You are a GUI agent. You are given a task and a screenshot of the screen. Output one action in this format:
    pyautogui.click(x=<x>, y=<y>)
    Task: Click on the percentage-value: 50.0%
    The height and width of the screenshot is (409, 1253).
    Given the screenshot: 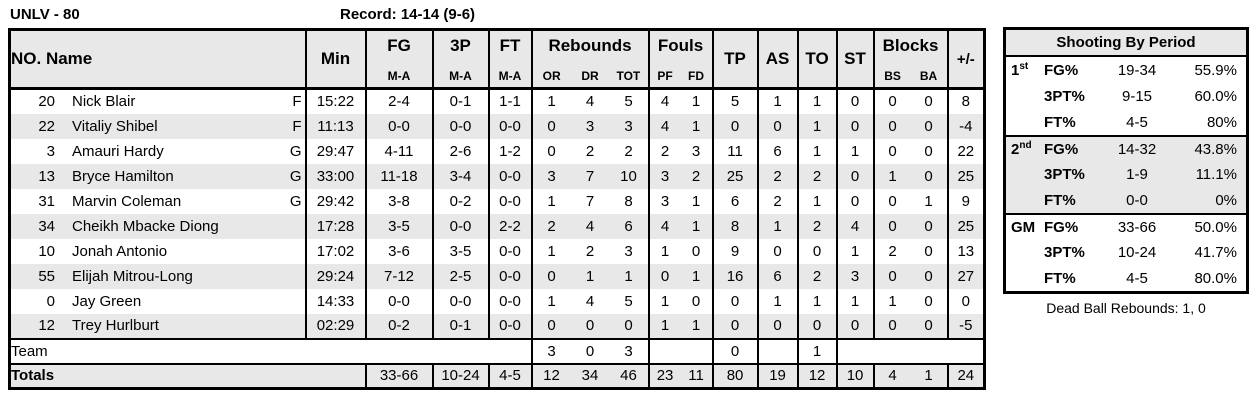 What is the action you would take?
    pyautogui.click(x=1215, y=227)
    